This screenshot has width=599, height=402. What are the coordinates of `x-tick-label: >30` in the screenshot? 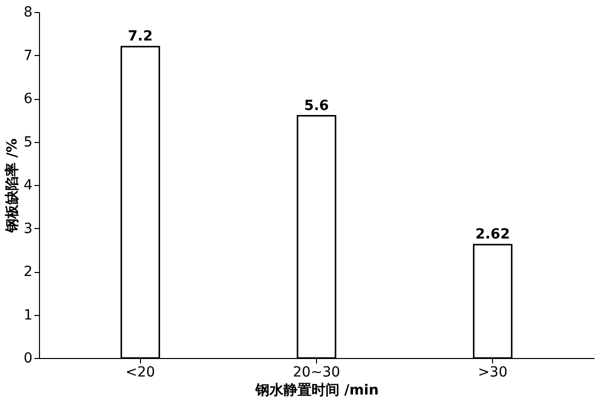 It's located at (493, 372).